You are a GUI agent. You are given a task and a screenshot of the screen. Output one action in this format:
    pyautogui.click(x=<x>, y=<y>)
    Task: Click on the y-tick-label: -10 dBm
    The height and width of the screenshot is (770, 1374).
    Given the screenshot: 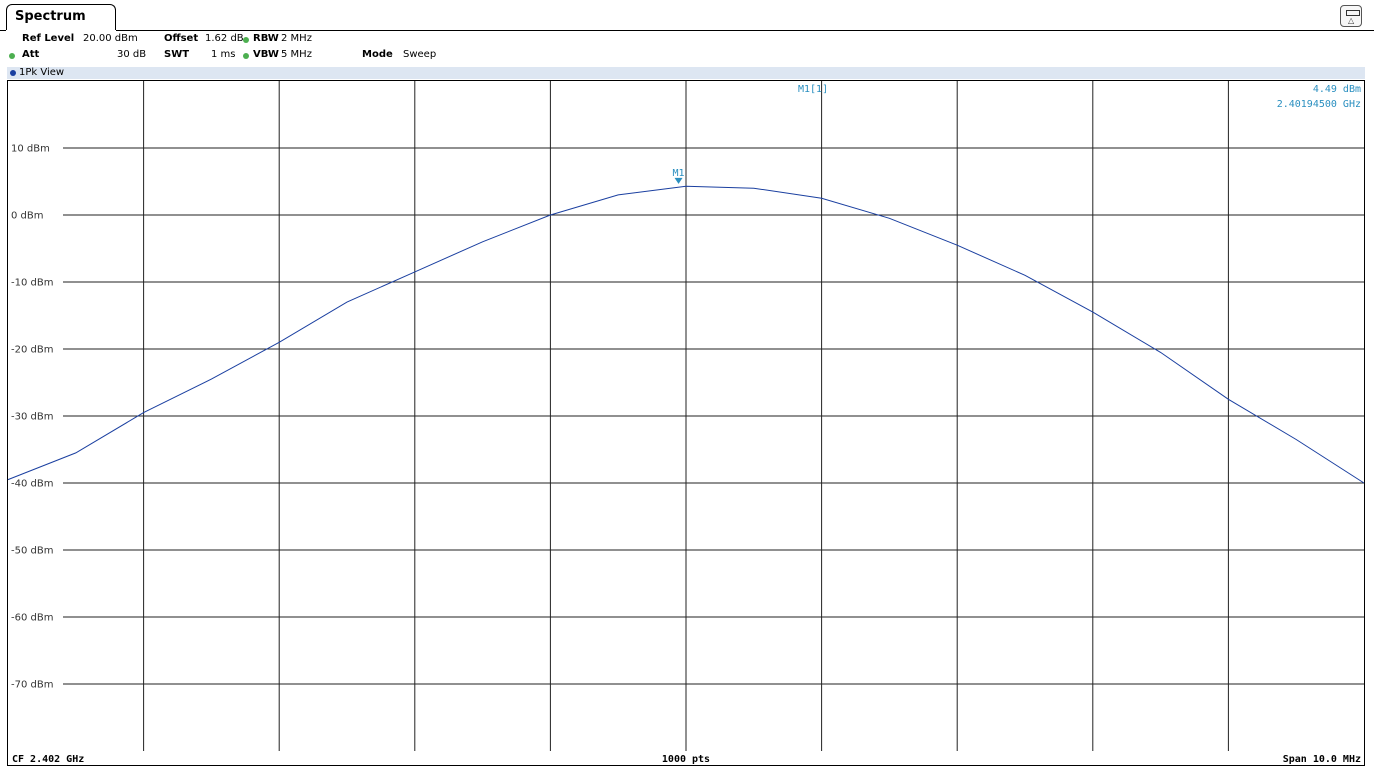 What is the action you would take?
    pyautogui.click(x=32, y=283)
    